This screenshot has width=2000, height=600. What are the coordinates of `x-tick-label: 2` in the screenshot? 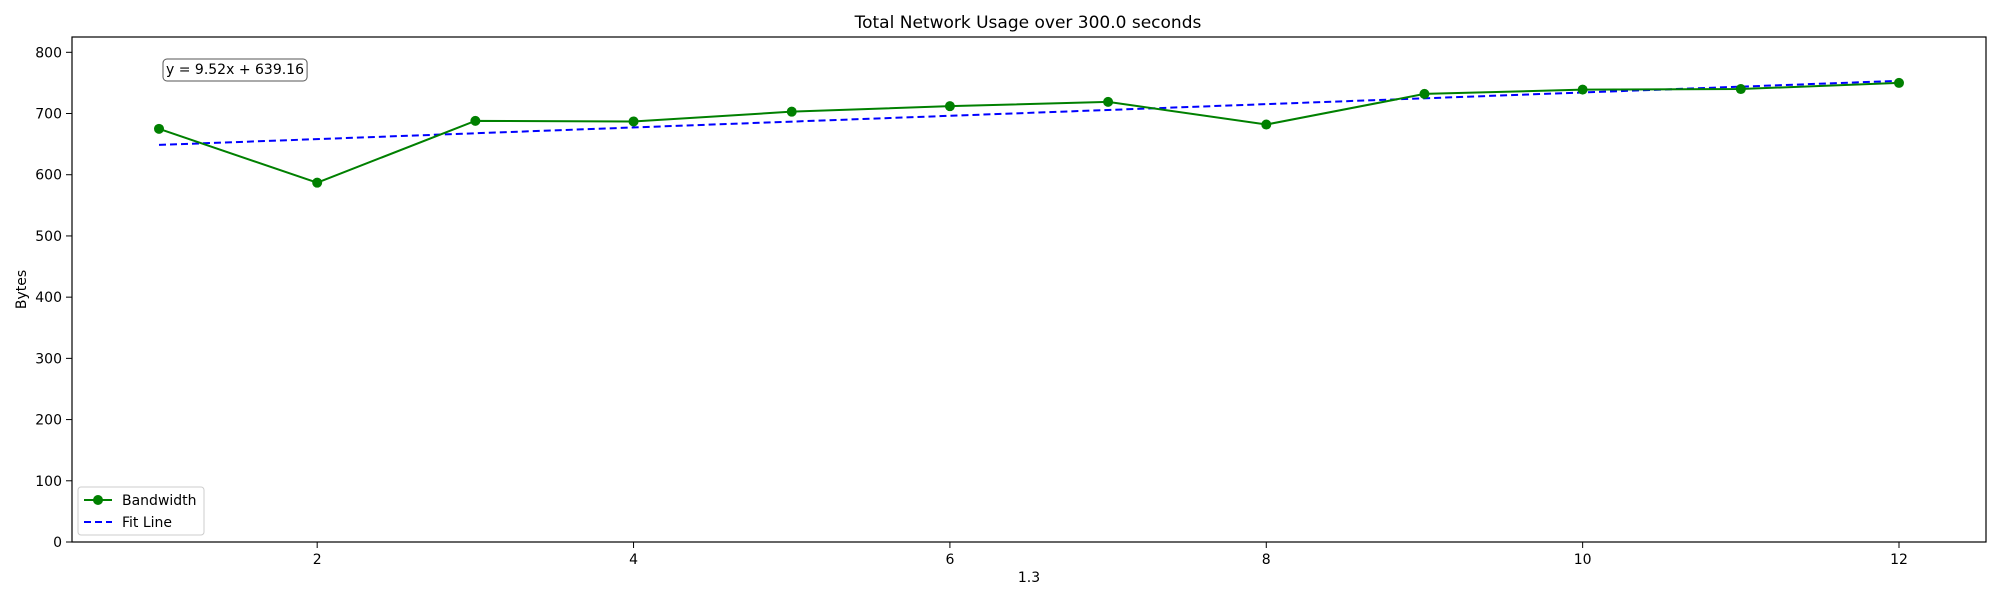 It's located at (317, 560).